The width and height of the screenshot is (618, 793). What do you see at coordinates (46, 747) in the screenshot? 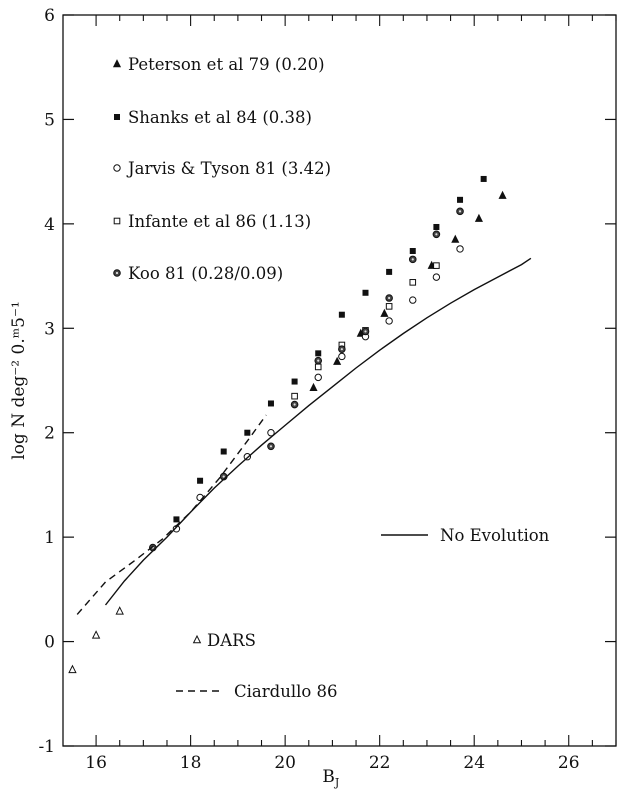
I see `y-tick-label: -1` at bounding box center [46, 747].